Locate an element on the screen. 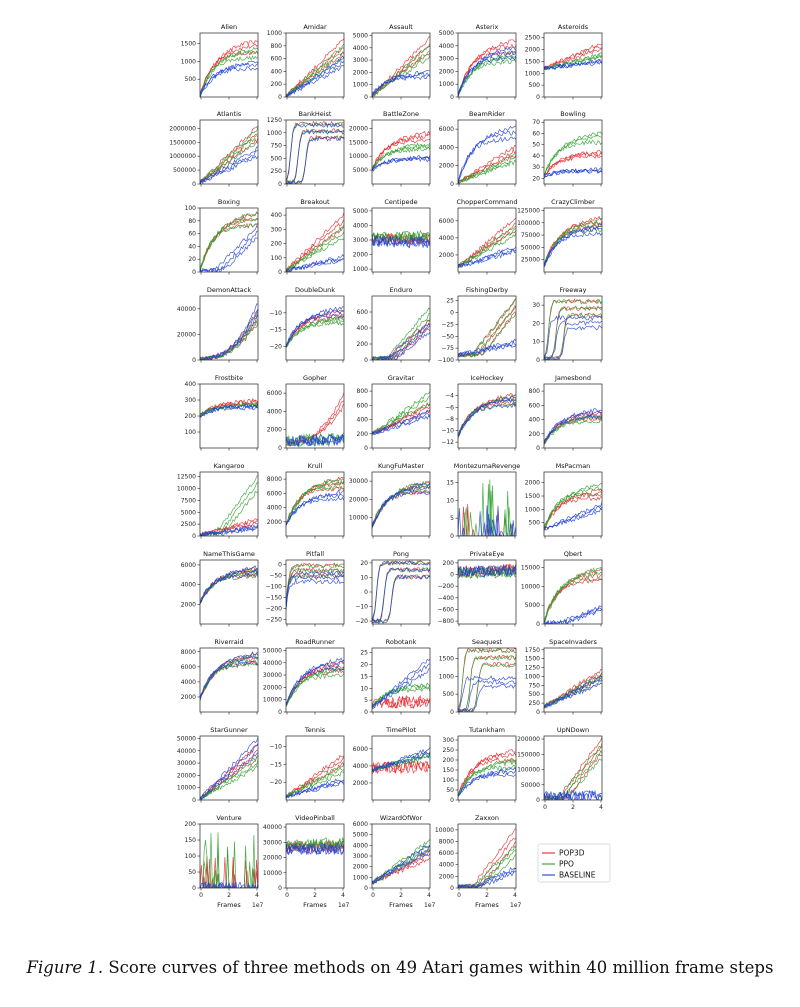 The height and width of the screenshot is (1007, 800). y-tick-label: 6000 is located at coordinates (360, 749).